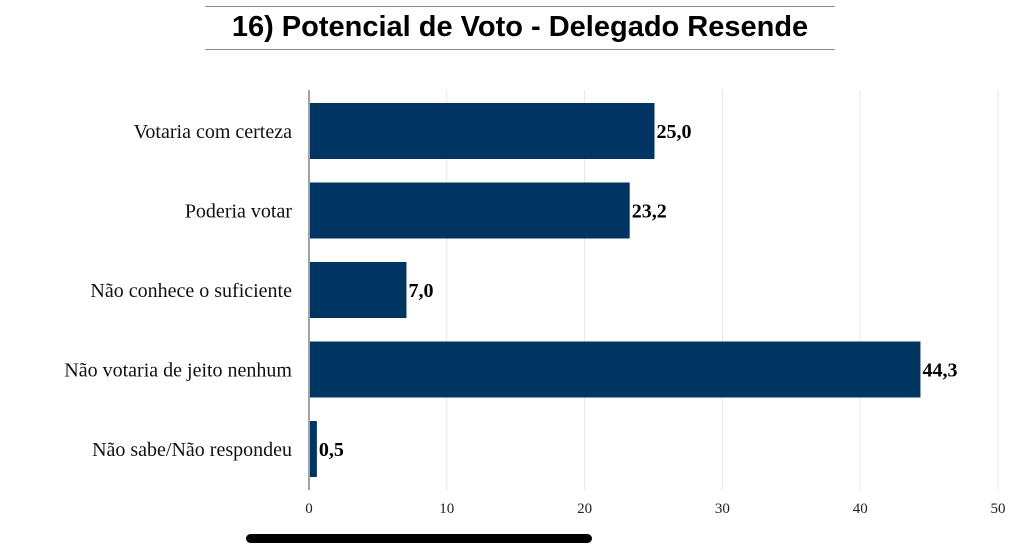  I want to click on title-frame: 16) Potencial de Voto - Delegado Resende, so click(520, 28).